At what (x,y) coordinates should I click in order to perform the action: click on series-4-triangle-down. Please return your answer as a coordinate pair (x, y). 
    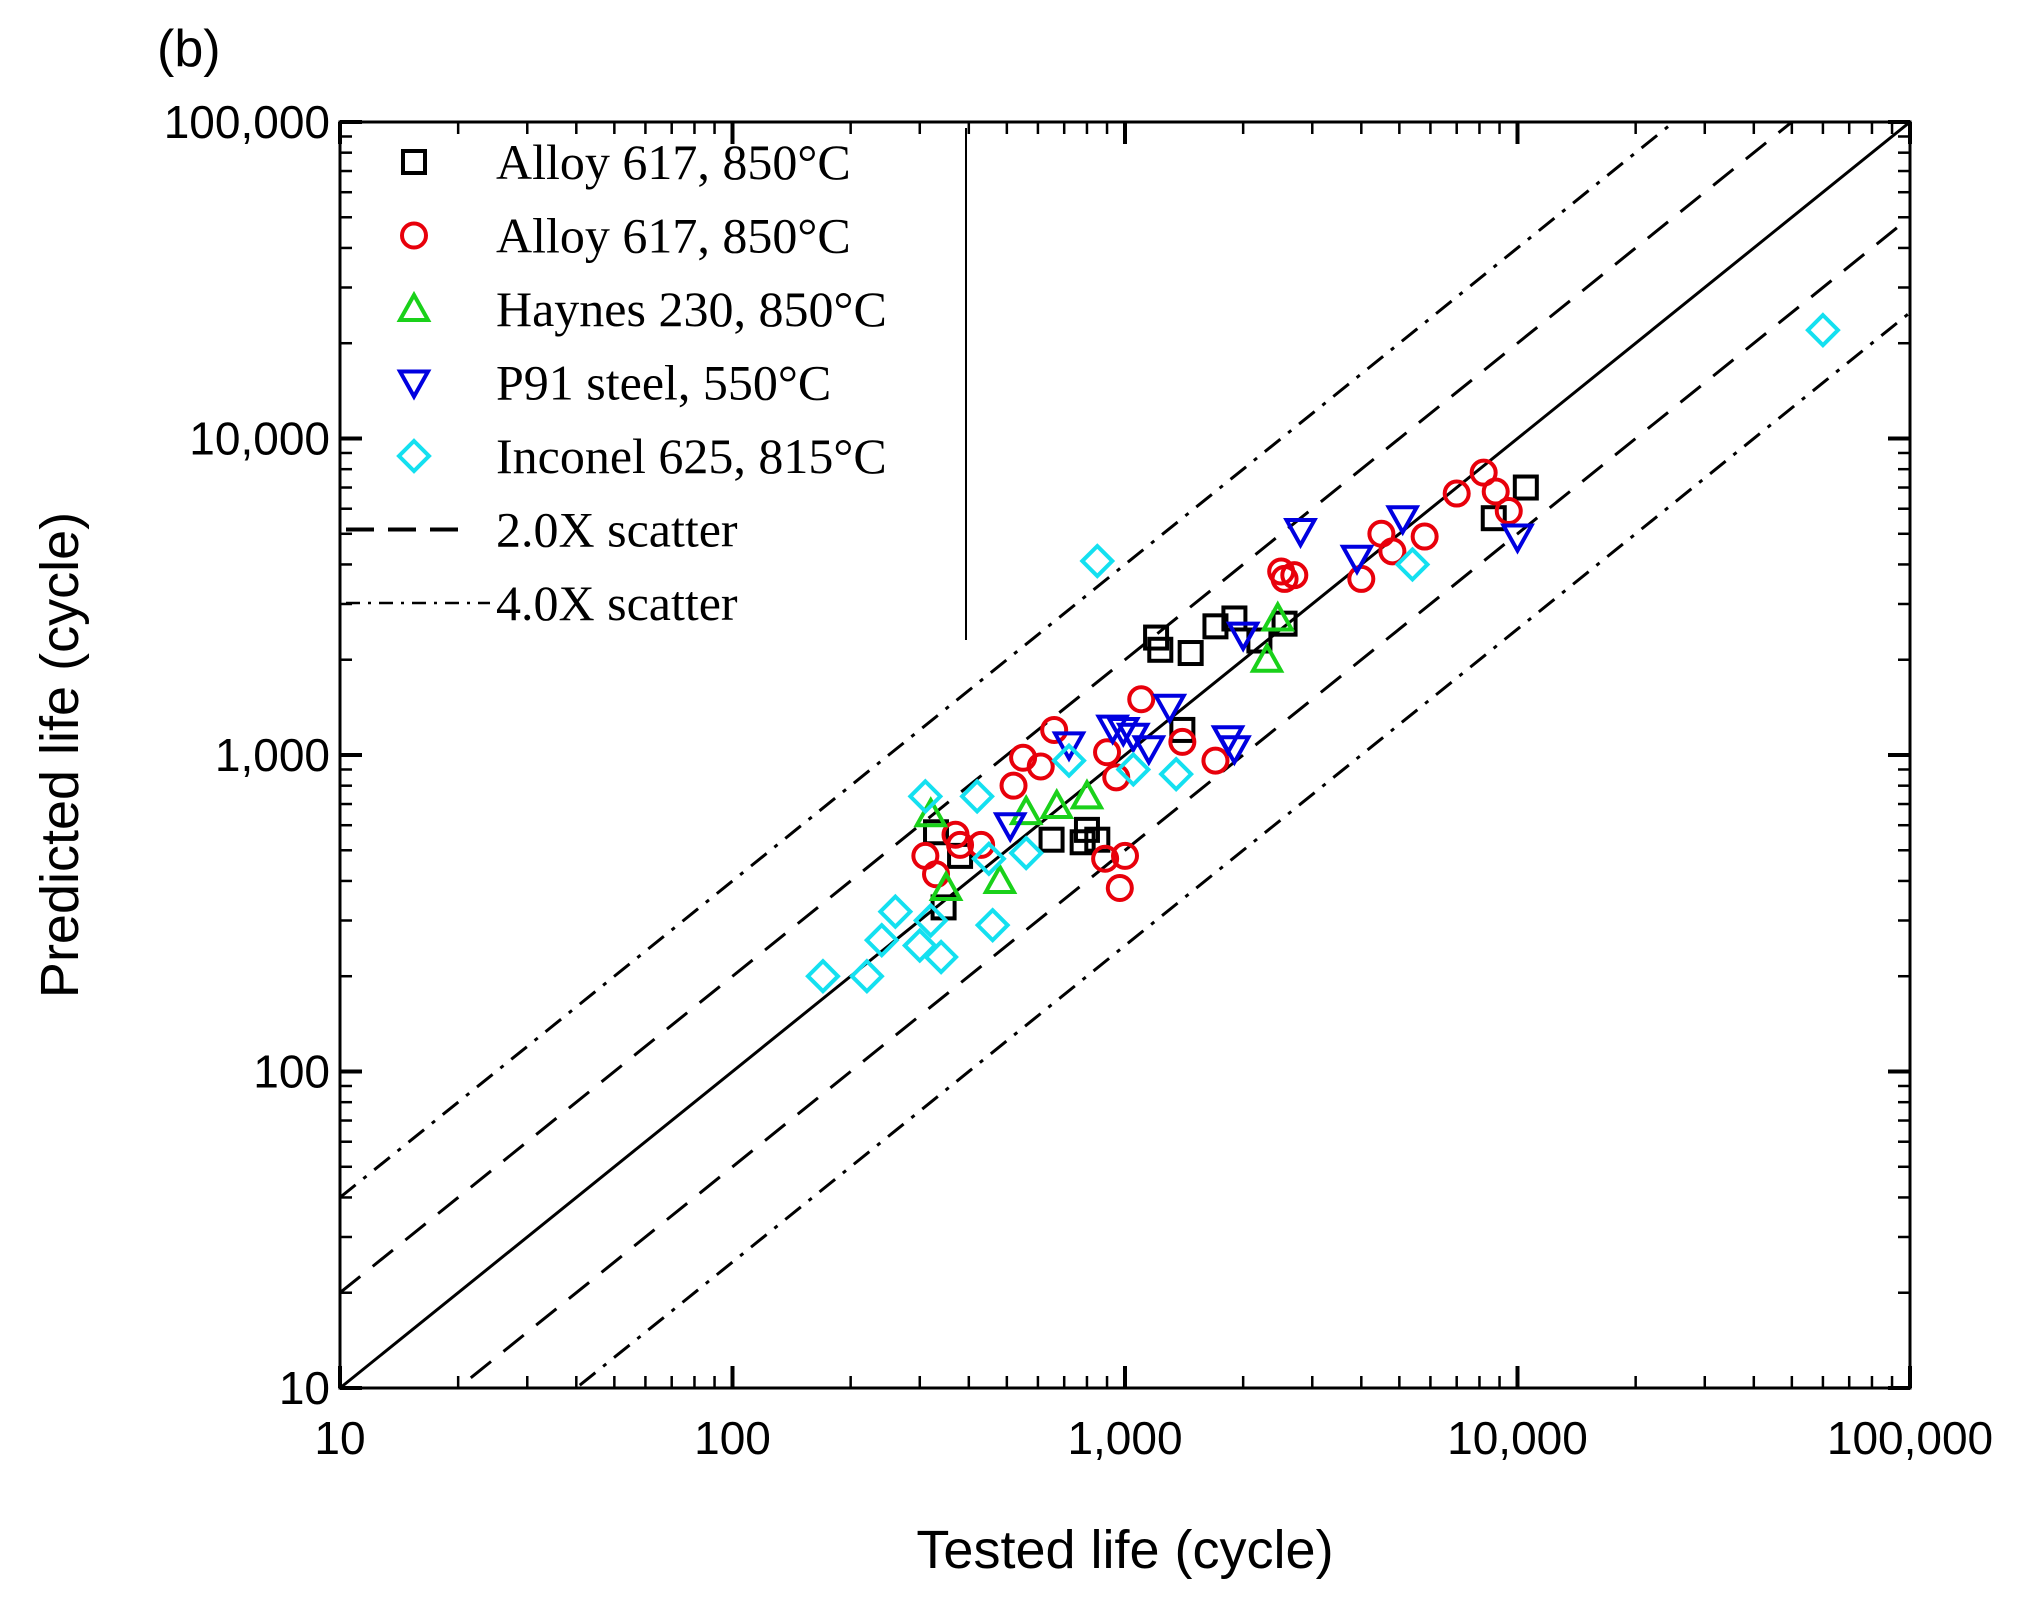
    Looking at the image, I should click on (1263, 674).